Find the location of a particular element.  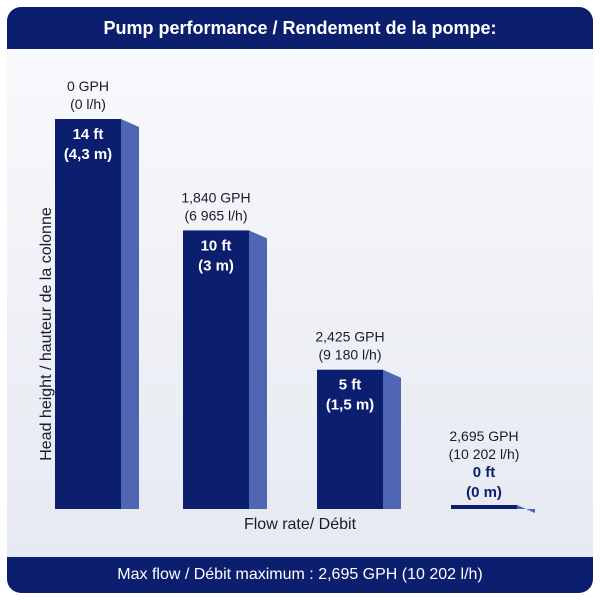

bar-category-sublabel-4: (10 202 l/h) is located at coordinates (484, 454).